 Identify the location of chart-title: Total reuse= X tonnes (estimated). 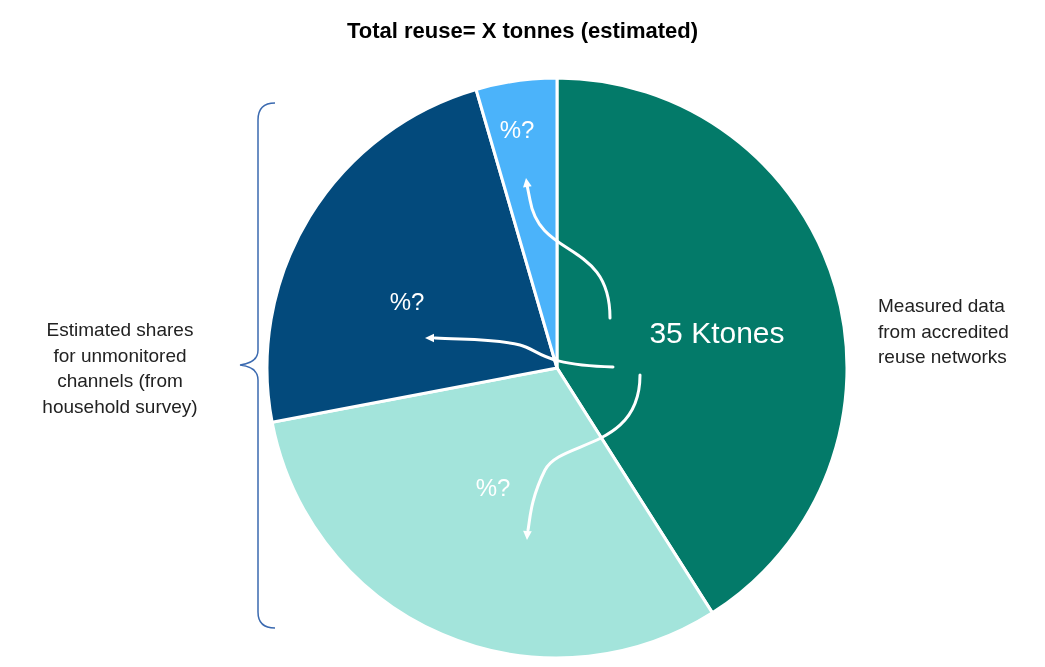
(522, 30).